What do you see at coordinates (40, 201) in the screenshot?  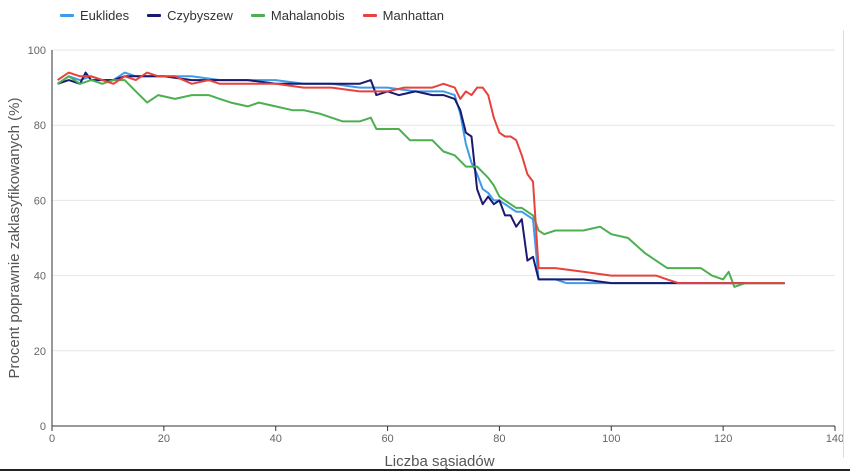 I see `y-tick-label: 60` at bounding box center [40, 201].